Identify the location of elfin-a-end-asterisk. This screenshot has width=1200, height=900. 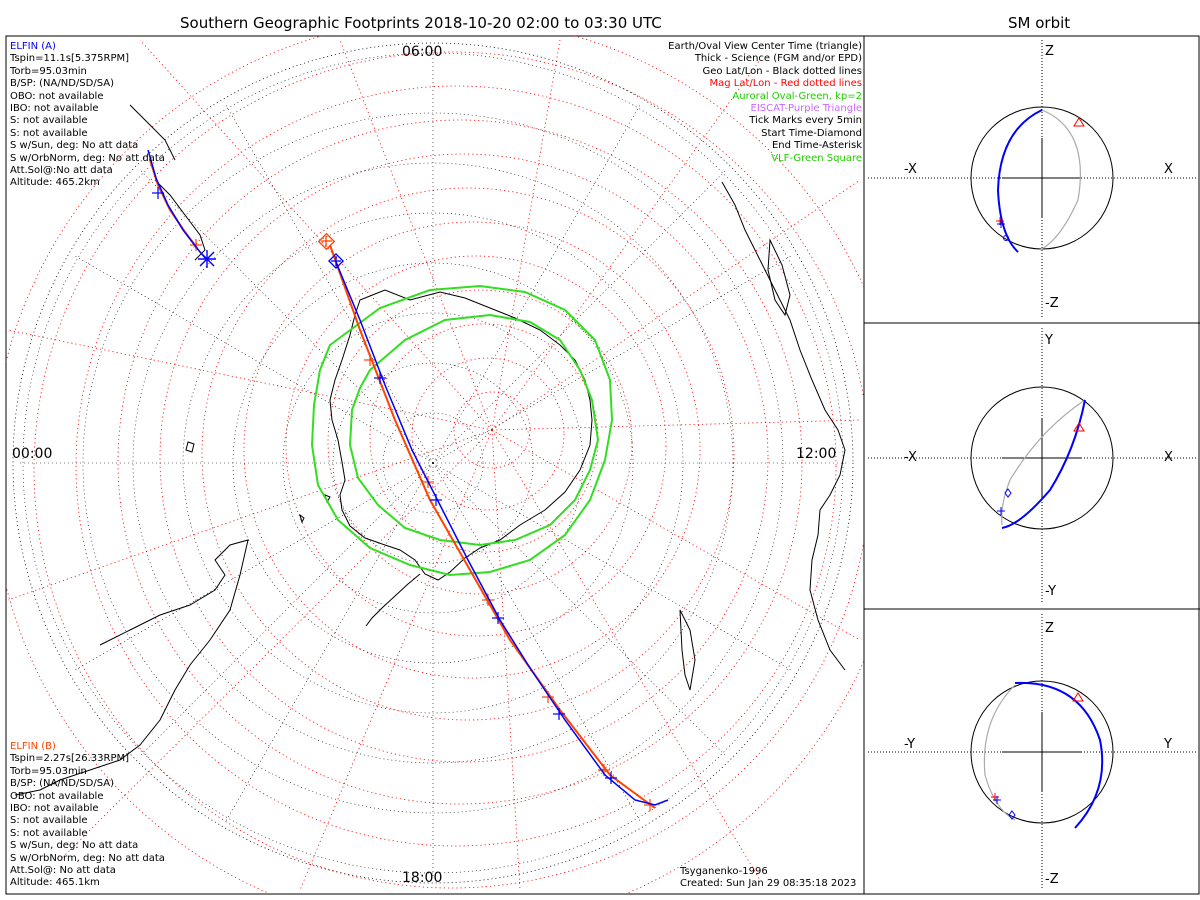
(207, 259).